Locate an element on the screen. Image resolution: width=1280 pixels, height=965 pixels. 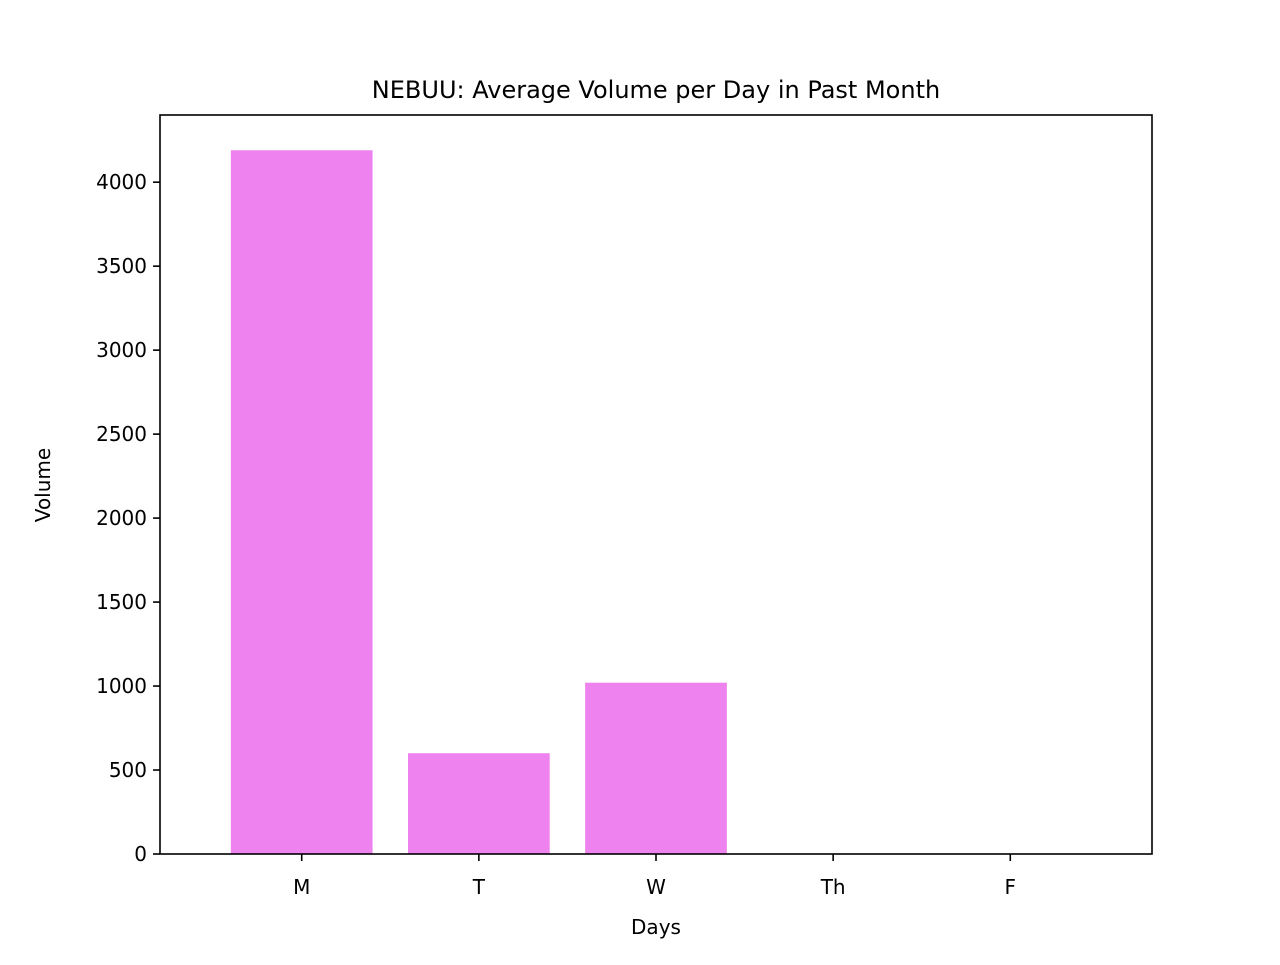
x-tick-label: M is located at coordinates (301, 887).